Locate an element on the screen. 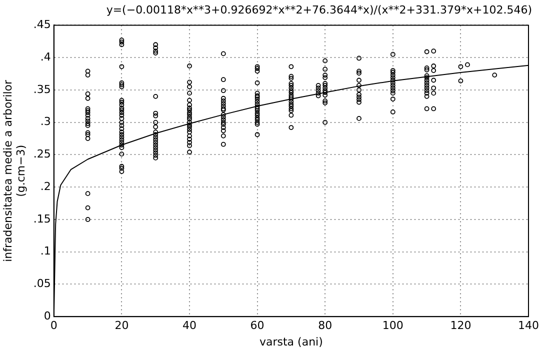 The height and width of the screenshot is (349, 542). y-tick-label: .1 is located at coordinates (45, 251).